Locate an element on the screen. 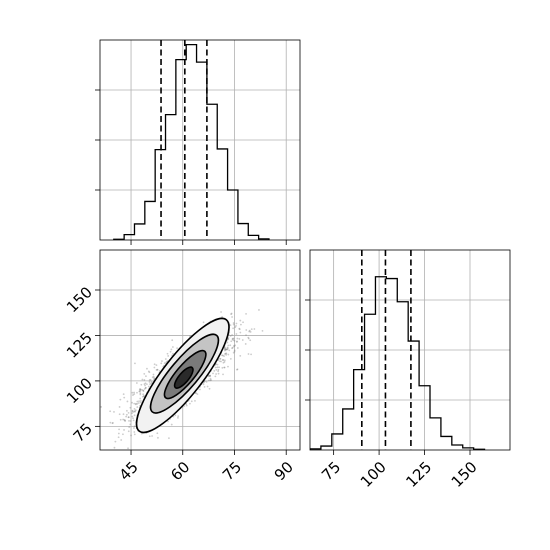 The image size is (550, 550). axes-frame is located at coordinates (200, 350).